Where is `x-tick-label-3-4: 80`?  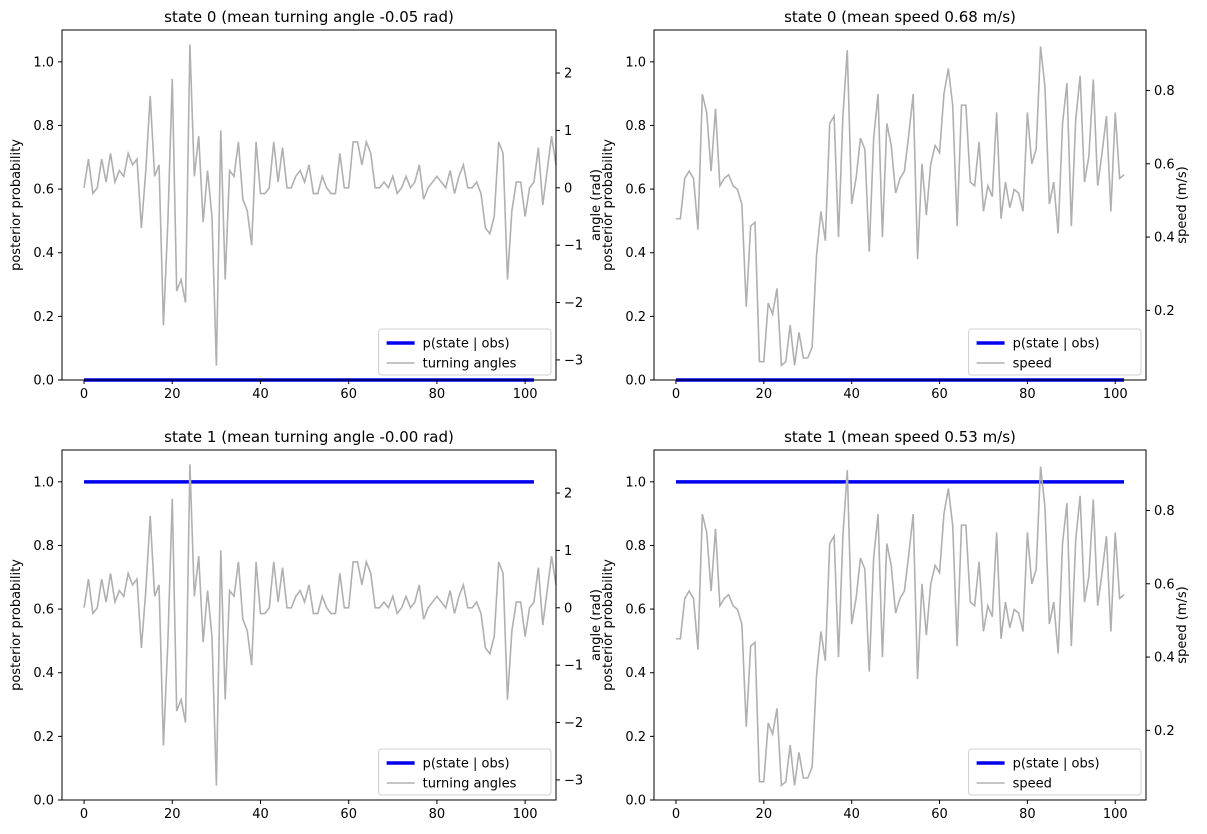 x-tick-label-3-4: 80 is located at coordinates (1027, 814).